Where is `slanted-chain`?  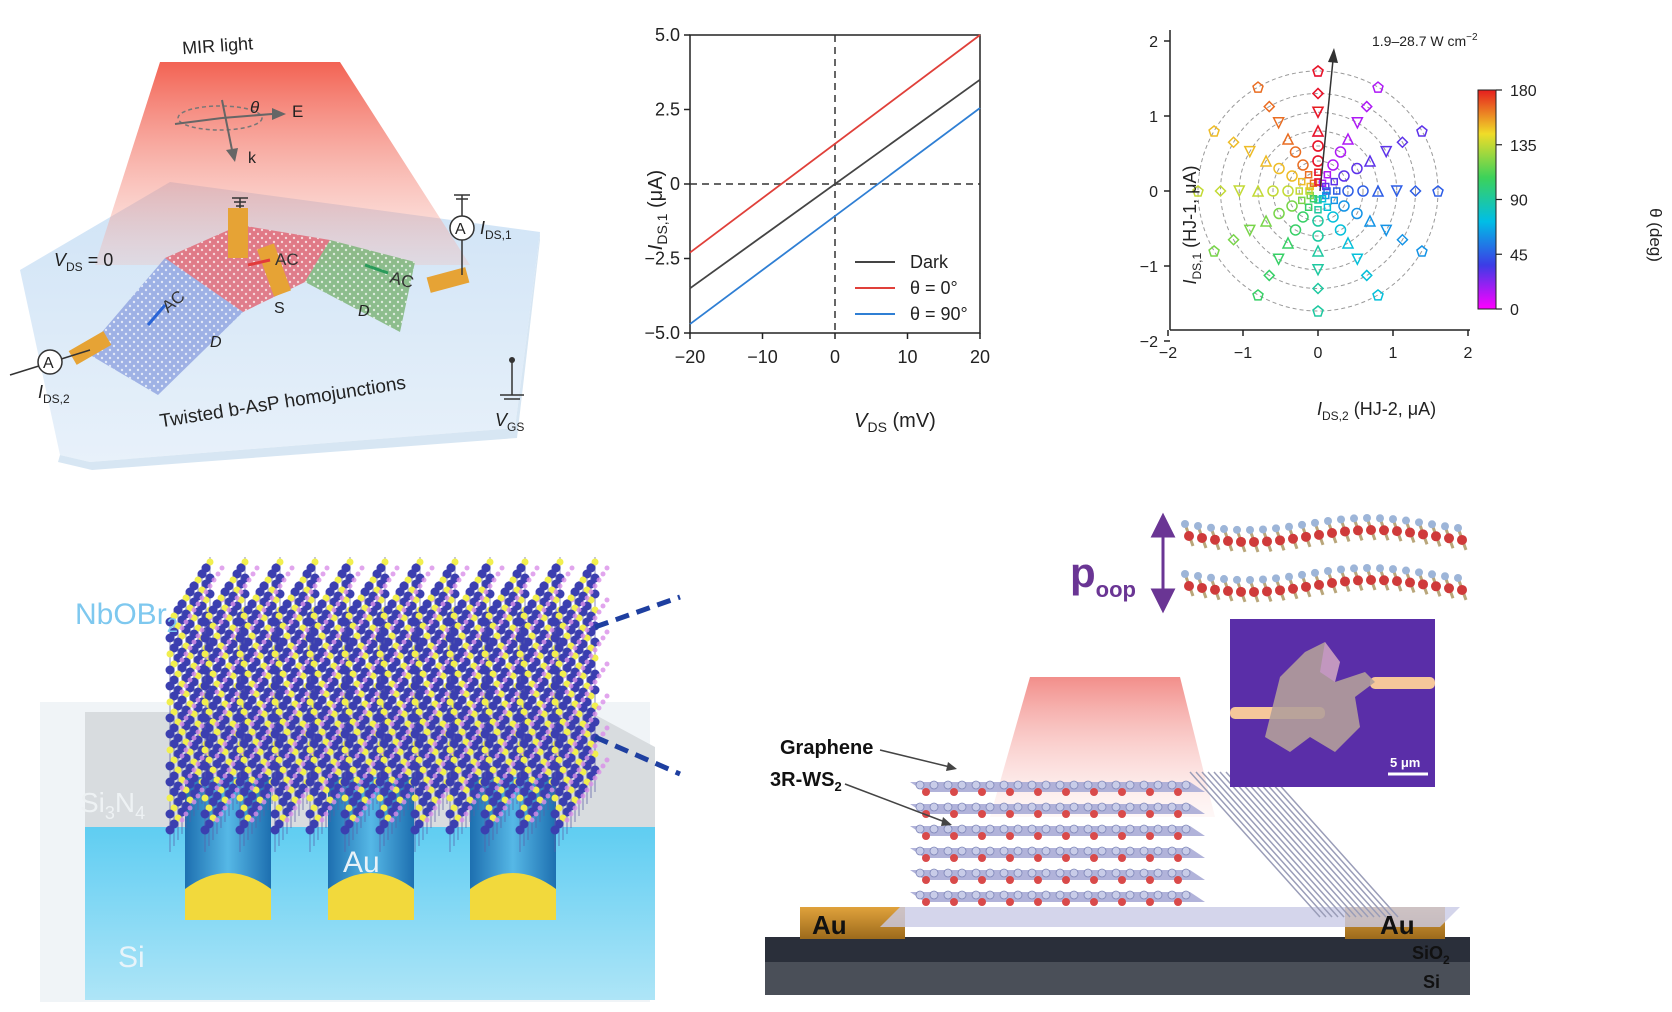 slanted-chain is located at coordinates (1261, 844).